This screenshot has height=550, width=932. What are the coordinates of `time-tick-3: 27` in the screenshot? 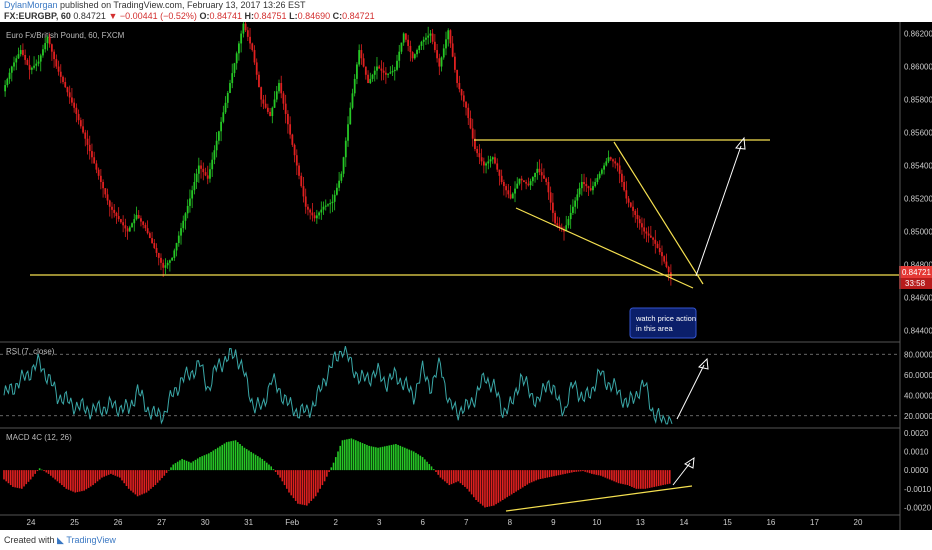 It's located at (161, 522).